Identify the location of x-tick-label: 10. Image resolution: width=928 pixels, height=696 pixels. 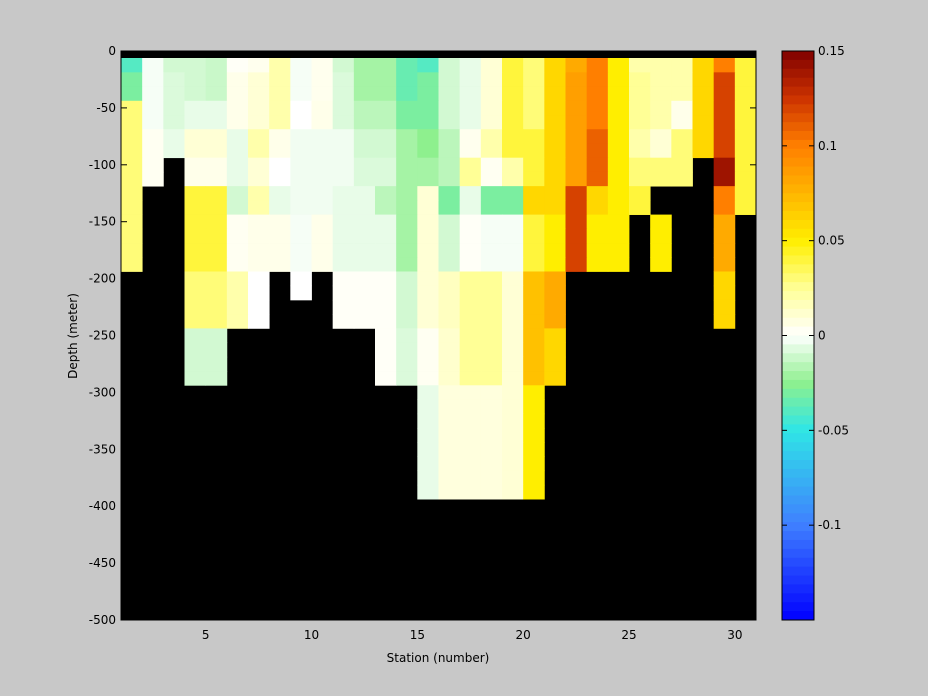
(311, 635).